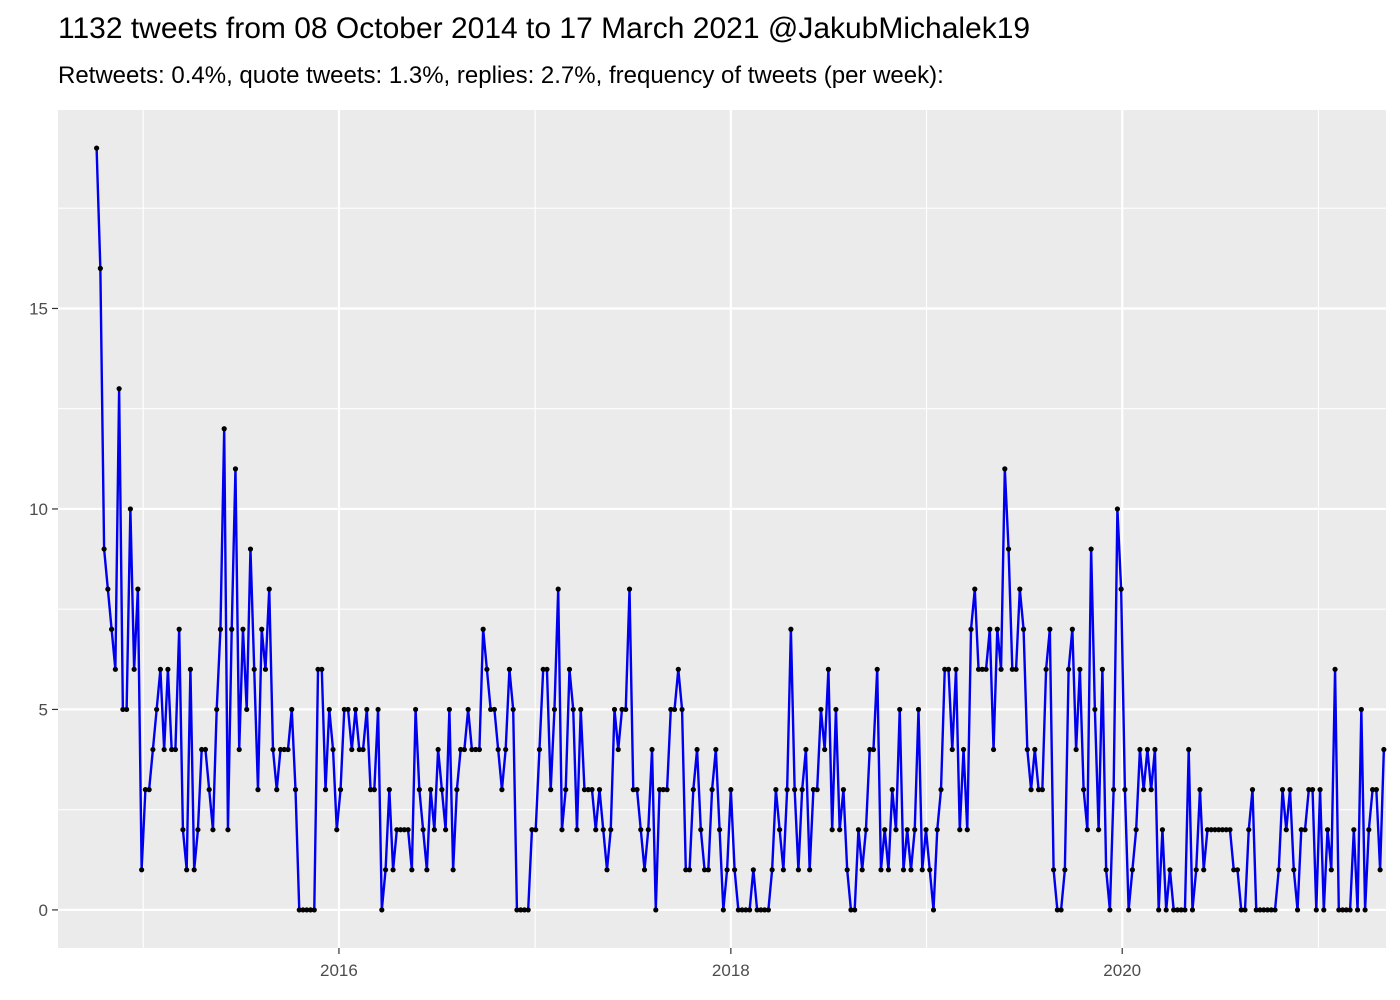  Describe the element at coordinates (38, 308) in the screenshot. I see `y-tick-label: 15` at that location.